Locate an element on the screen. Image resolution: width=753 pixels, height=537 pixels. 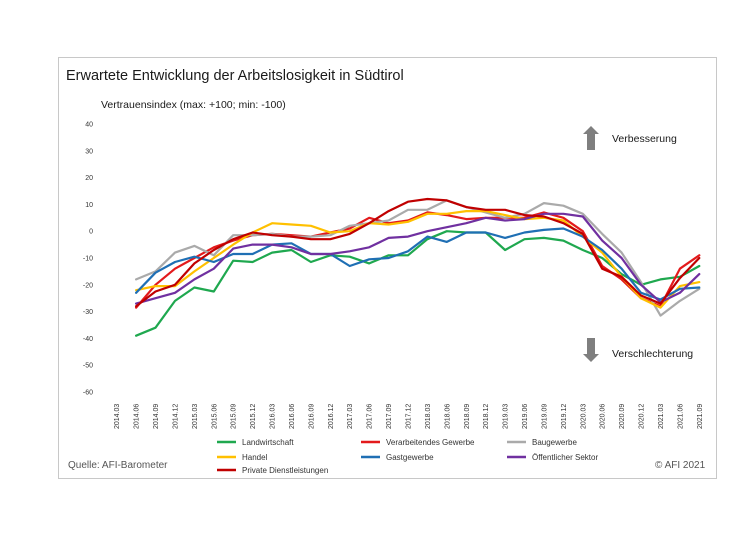
x-tick-label: 2020.06 is located at coordinates (603, 416).